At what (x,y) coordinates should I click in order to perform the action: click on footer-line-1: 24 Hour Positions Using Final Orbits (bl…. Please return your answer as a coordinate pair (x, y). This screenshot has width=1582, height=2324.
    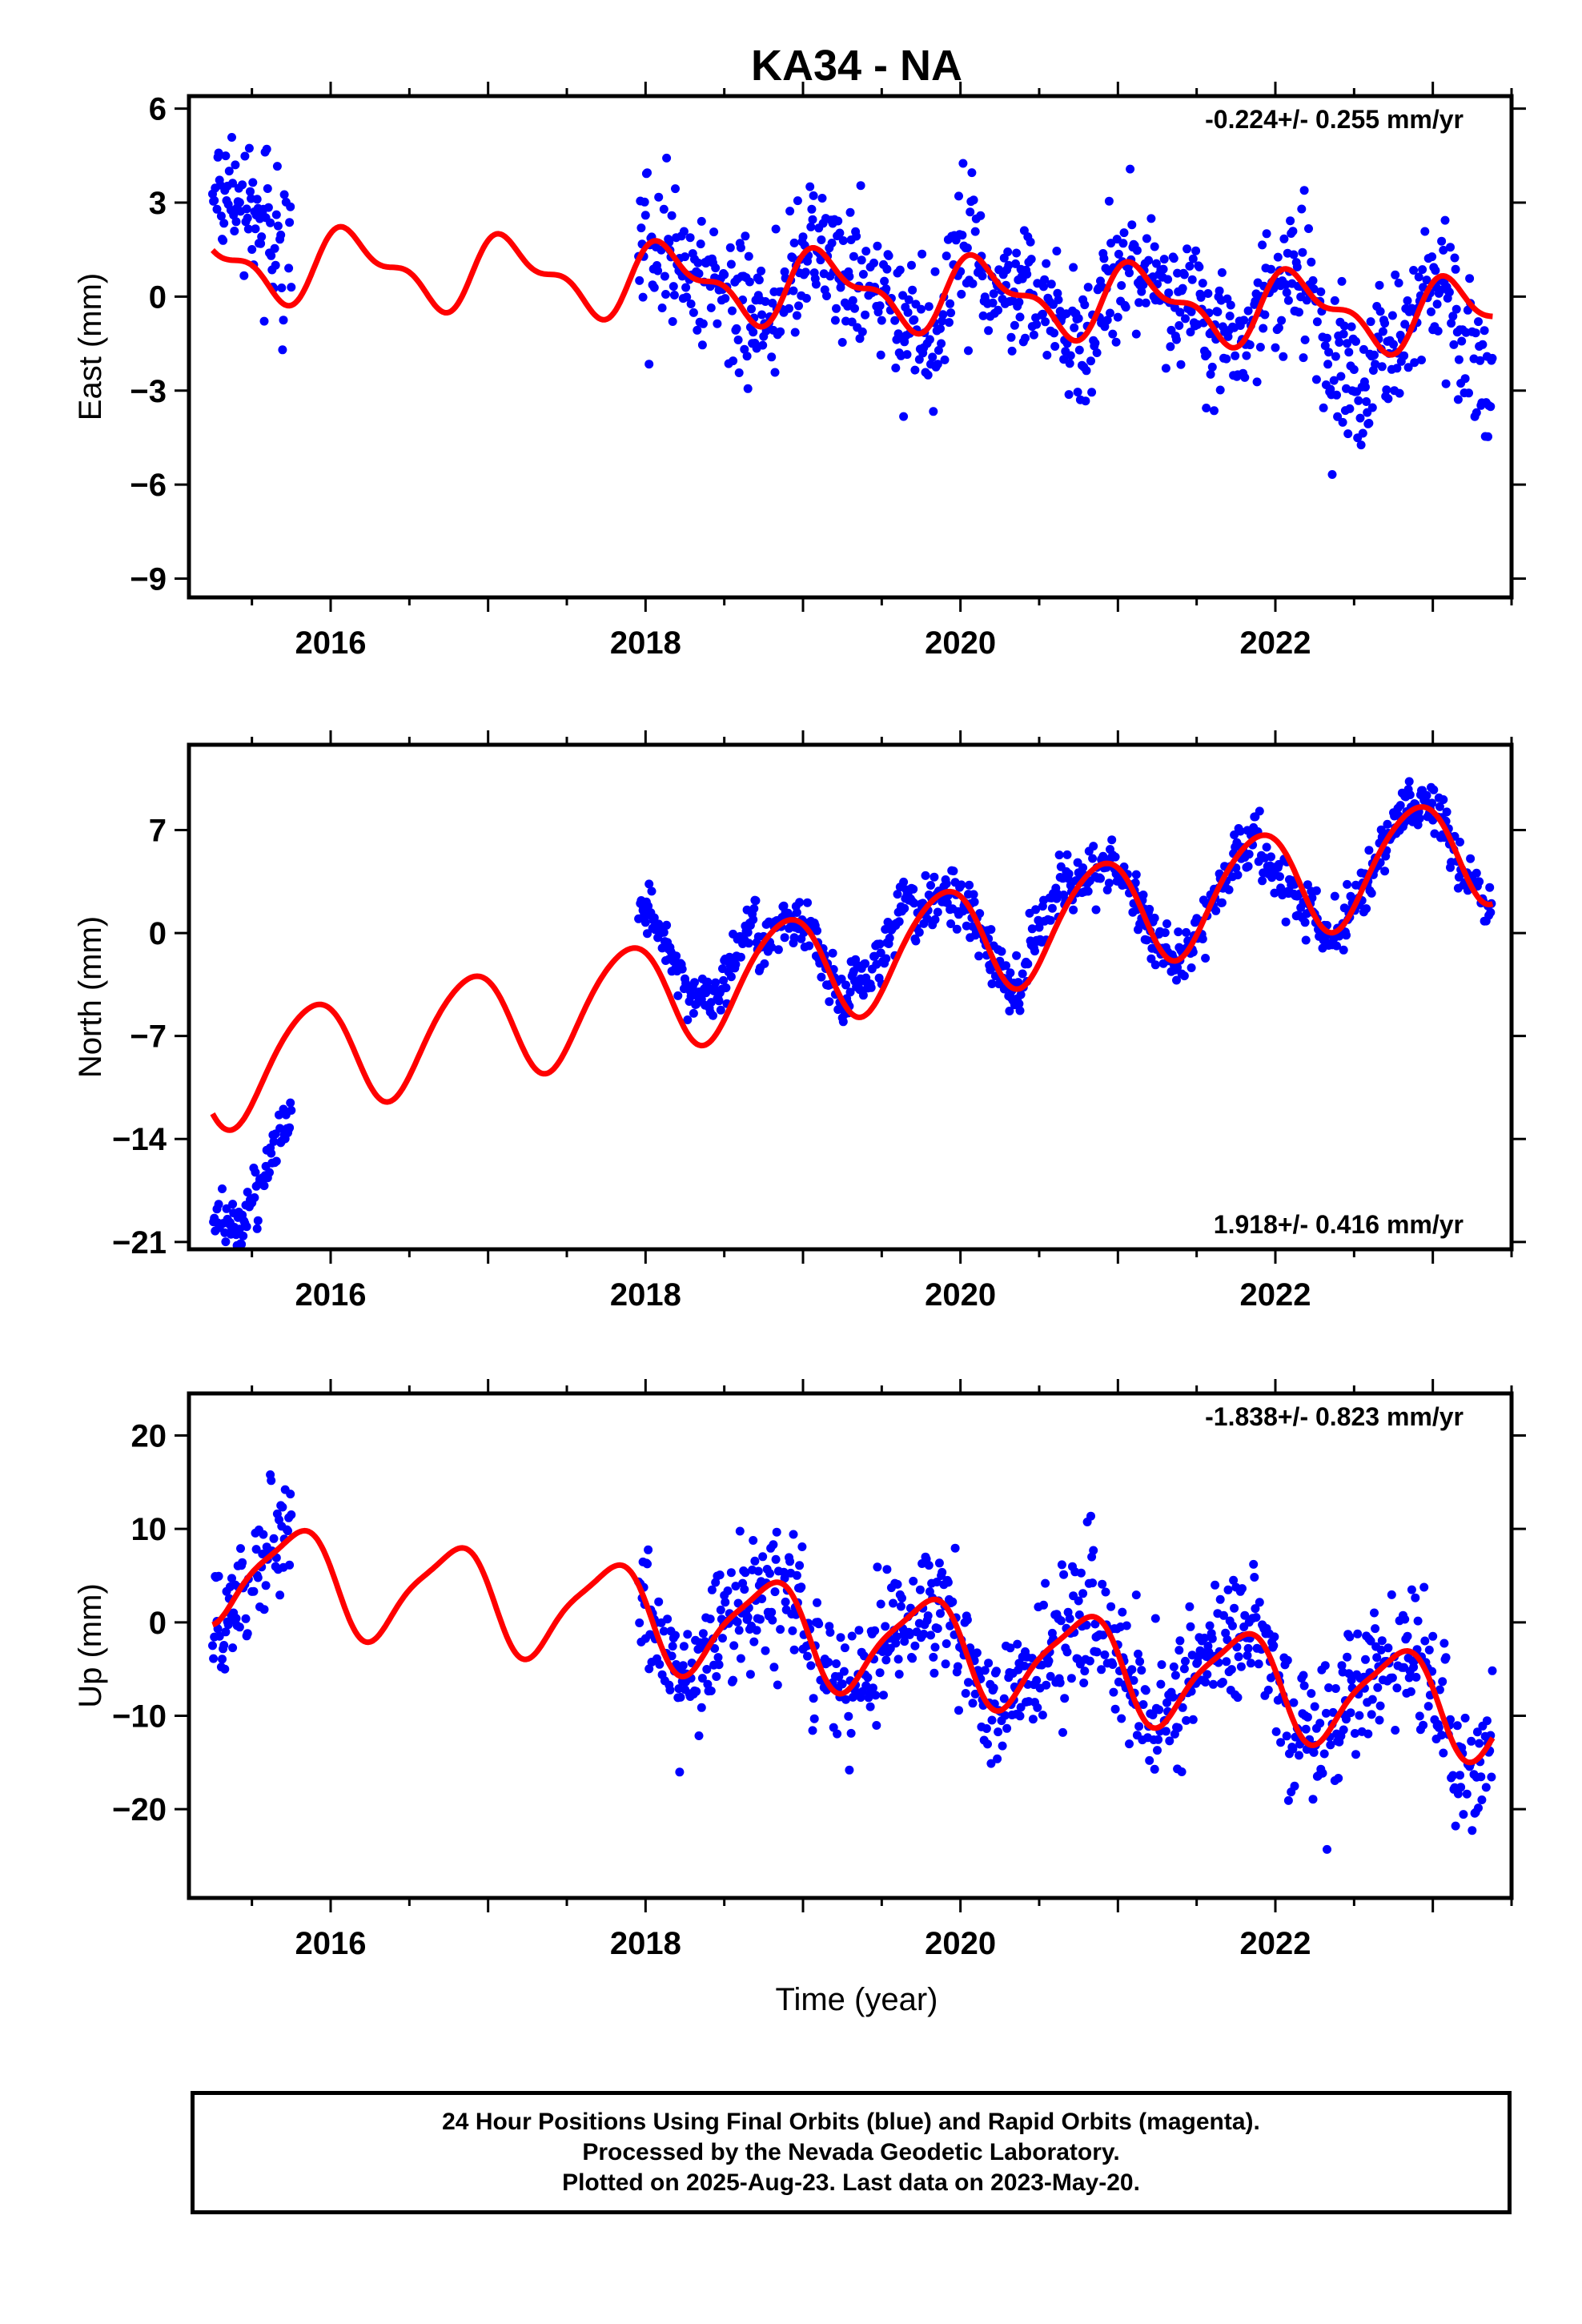
    Looking at the image, I should click on (851, 2122).